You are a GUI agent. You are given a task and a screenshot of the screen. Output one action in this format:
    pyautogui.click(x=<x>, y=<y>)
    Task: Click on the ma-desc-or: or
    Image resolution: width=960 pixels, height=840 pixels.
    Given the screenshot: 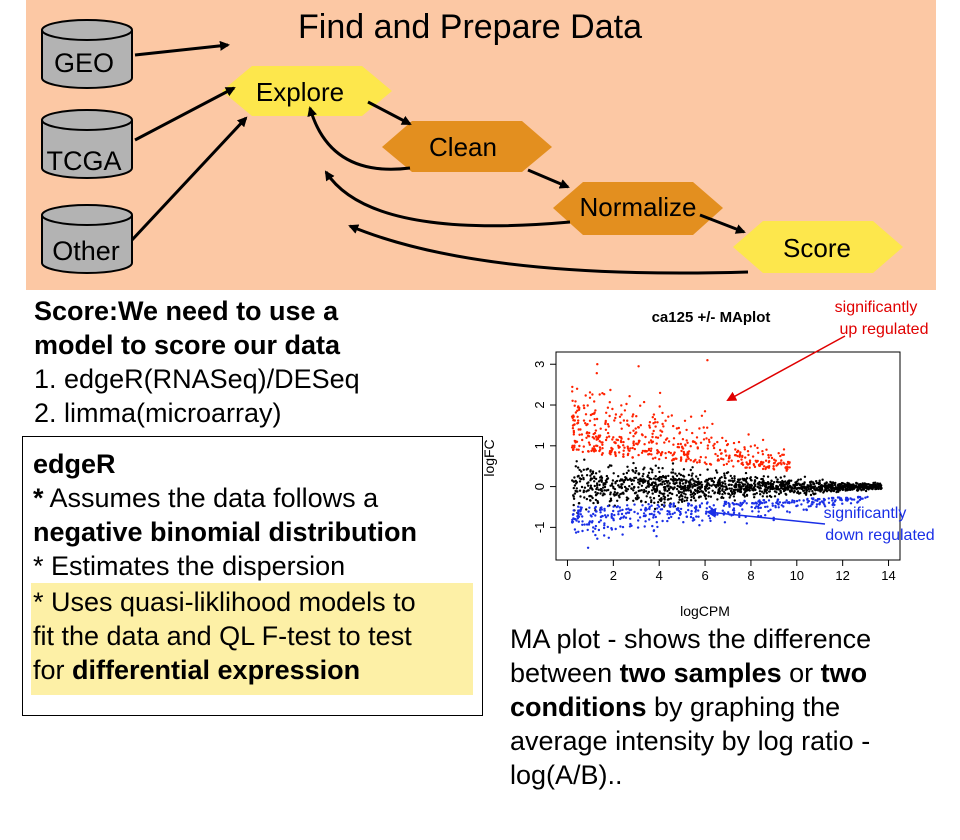 What is the action you would take?
    pyautogui.click(x=801, y=673)
    